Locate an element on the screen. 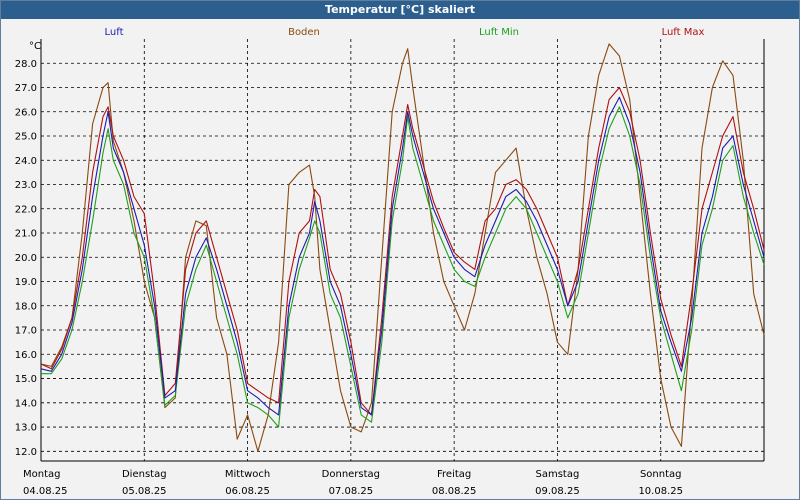  day-label: Donnerstag is located at coordinates (351, 474).